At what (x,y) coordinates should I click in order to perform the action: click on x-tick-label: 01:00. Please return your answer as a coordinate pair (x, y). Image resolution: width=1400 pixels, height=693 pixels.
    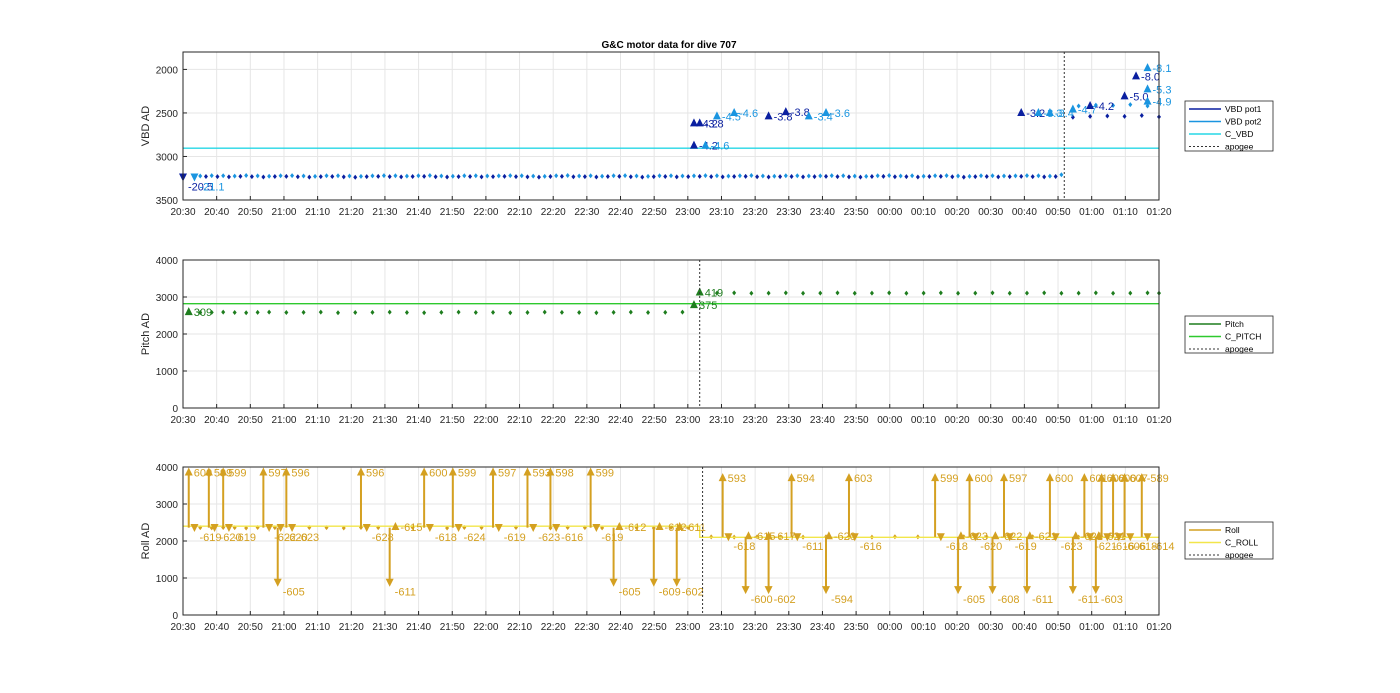
    Looking at the image, I should click on (1091, 420).